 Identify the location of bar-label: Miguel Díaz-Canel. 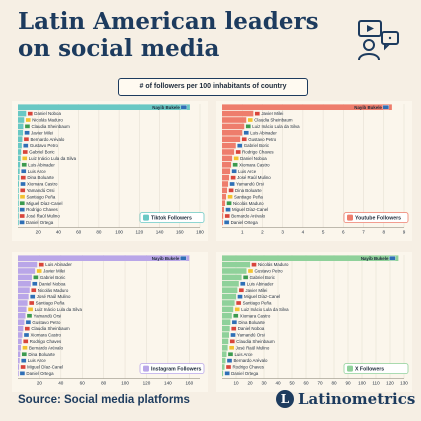
(262, 296).